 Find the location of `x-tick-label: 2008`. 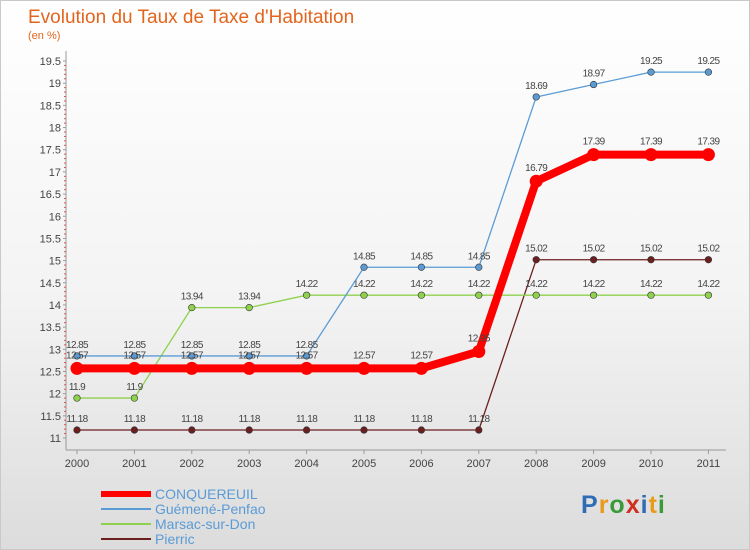

x-tick-label: 2008 is located at coordinates (536, 464).